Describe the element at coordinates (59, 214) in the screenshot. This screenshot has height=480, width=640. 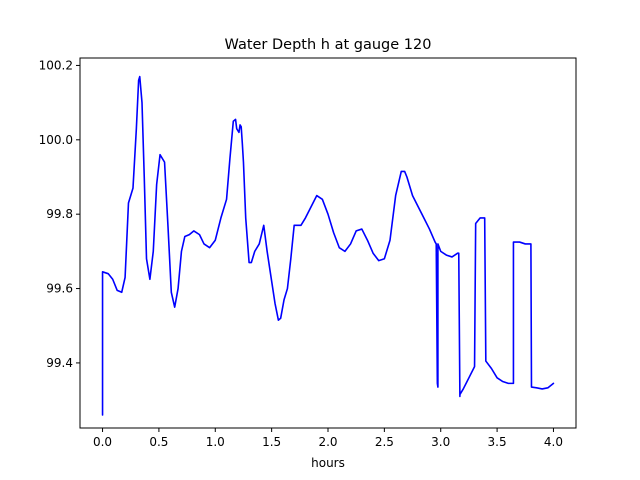
I see `y-tick-label: 99.8` at that location.